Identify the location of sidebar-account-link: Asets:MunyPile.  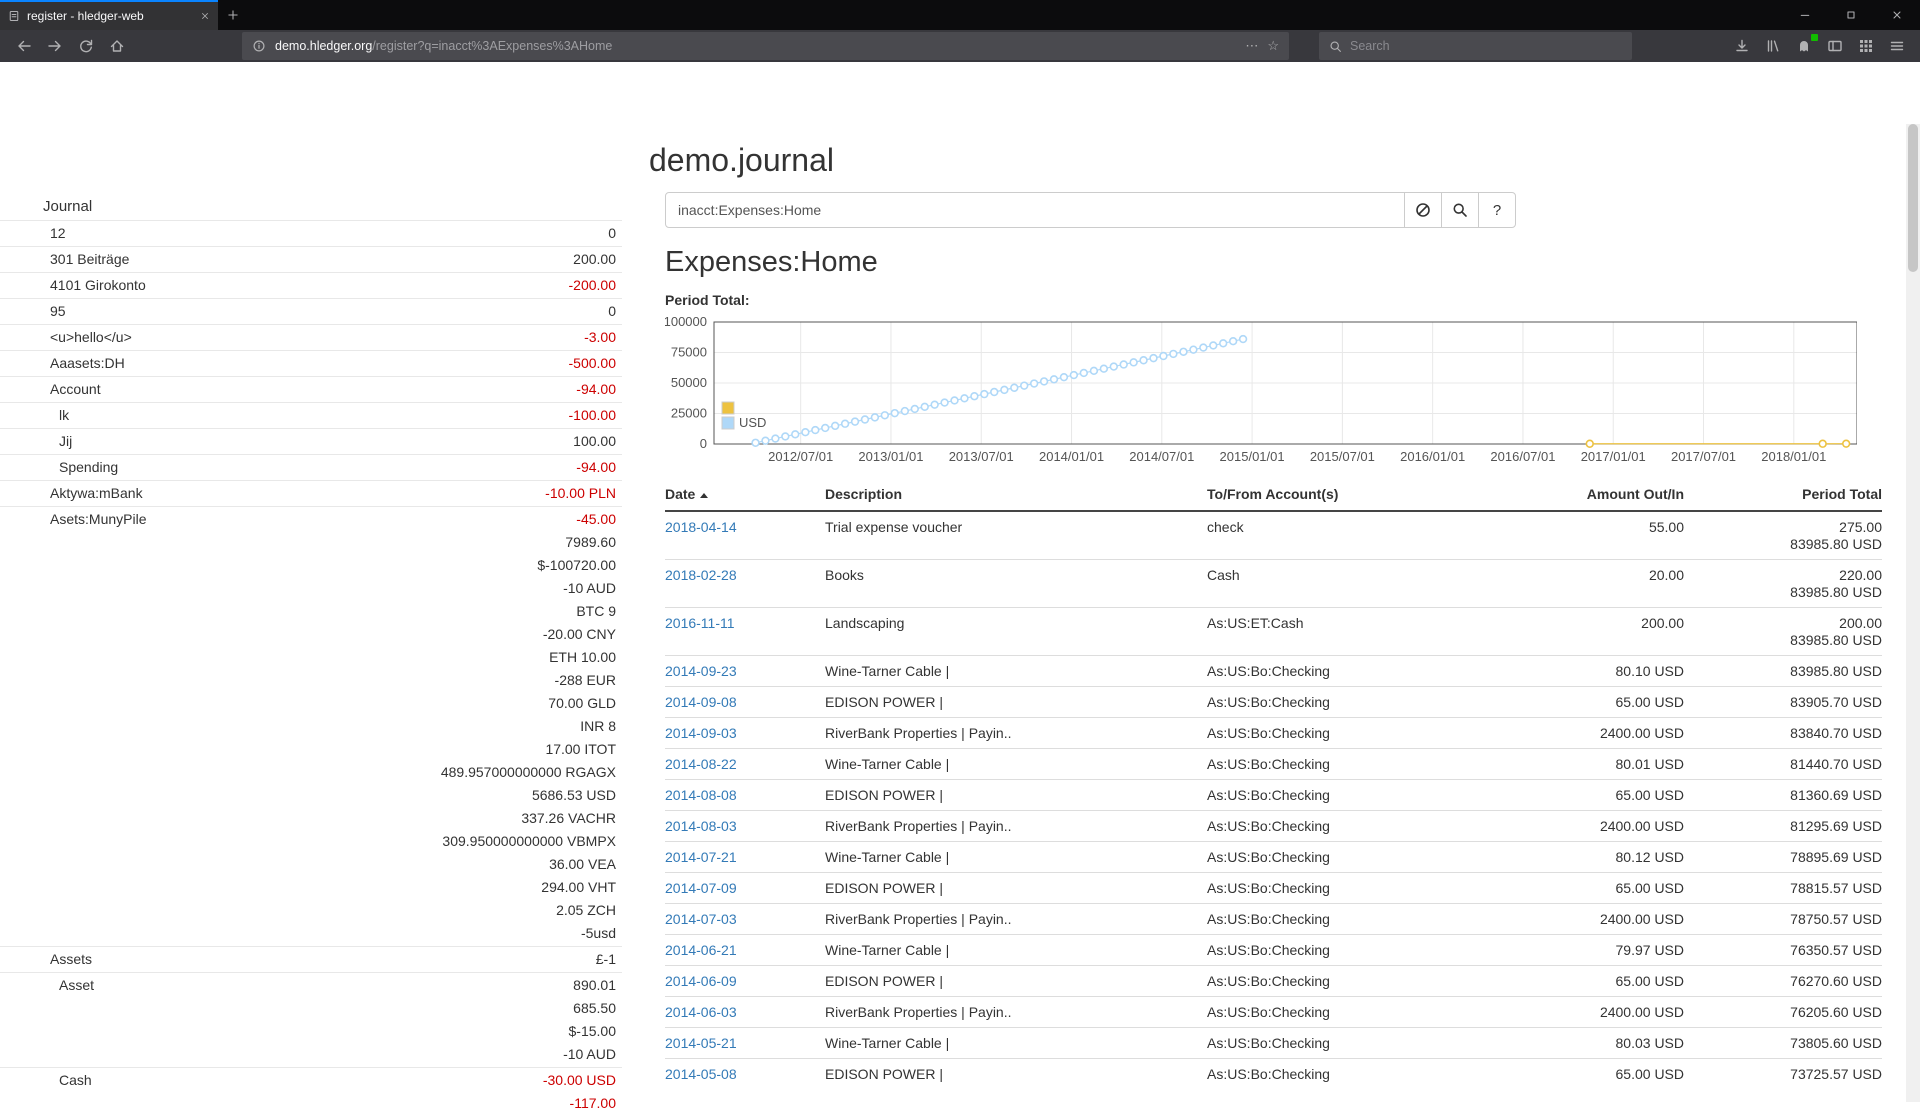
(98, 519).